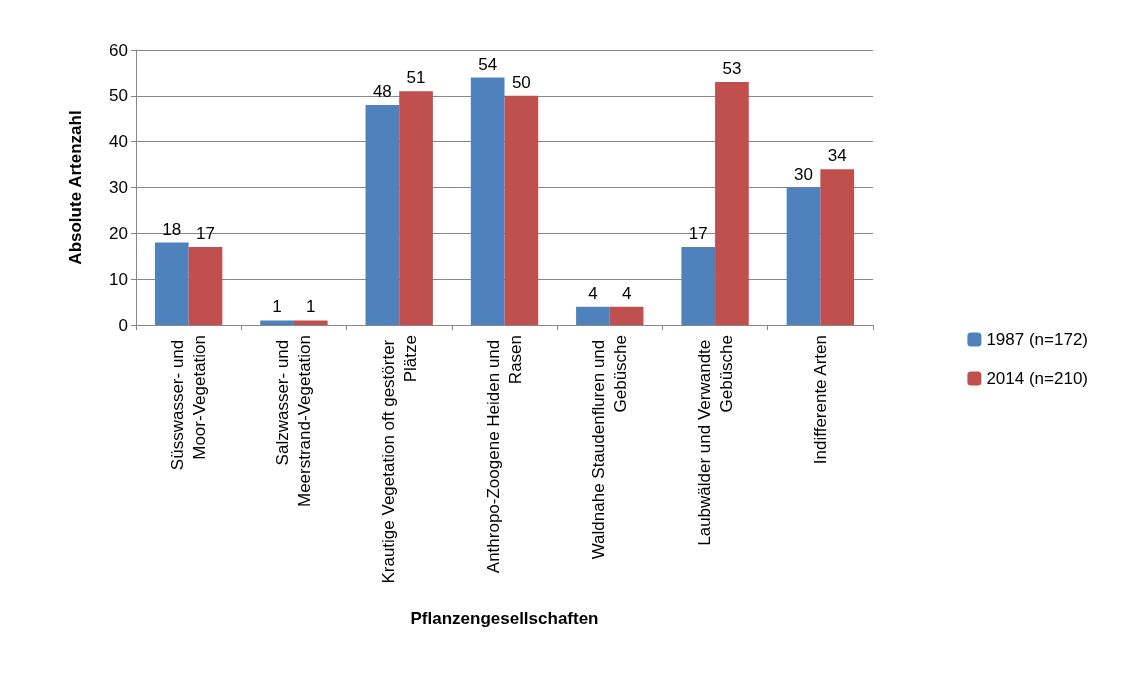  I want to click on y-tick-label: 30, so click(118, 187).